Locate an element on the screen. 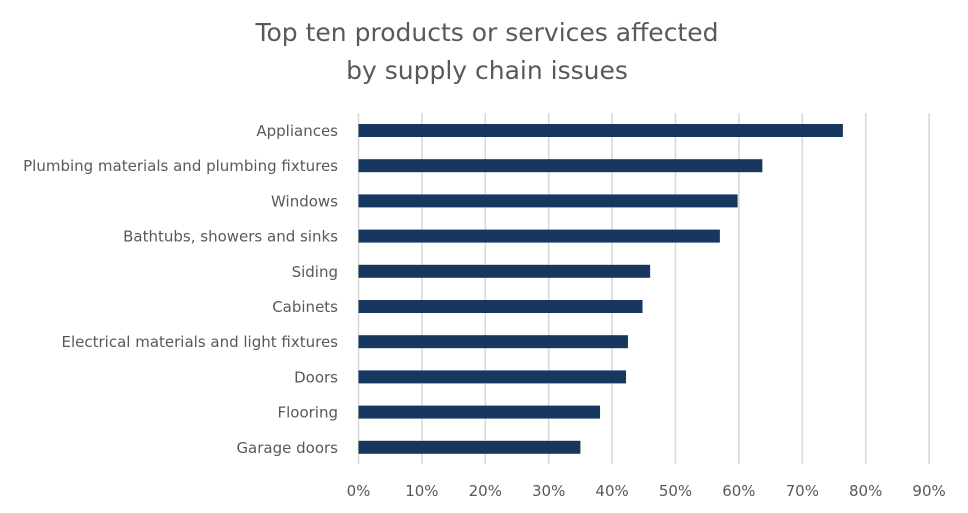 The image size is (968, 513). x-tick-label: 90% is located at coordinates (928, 491).